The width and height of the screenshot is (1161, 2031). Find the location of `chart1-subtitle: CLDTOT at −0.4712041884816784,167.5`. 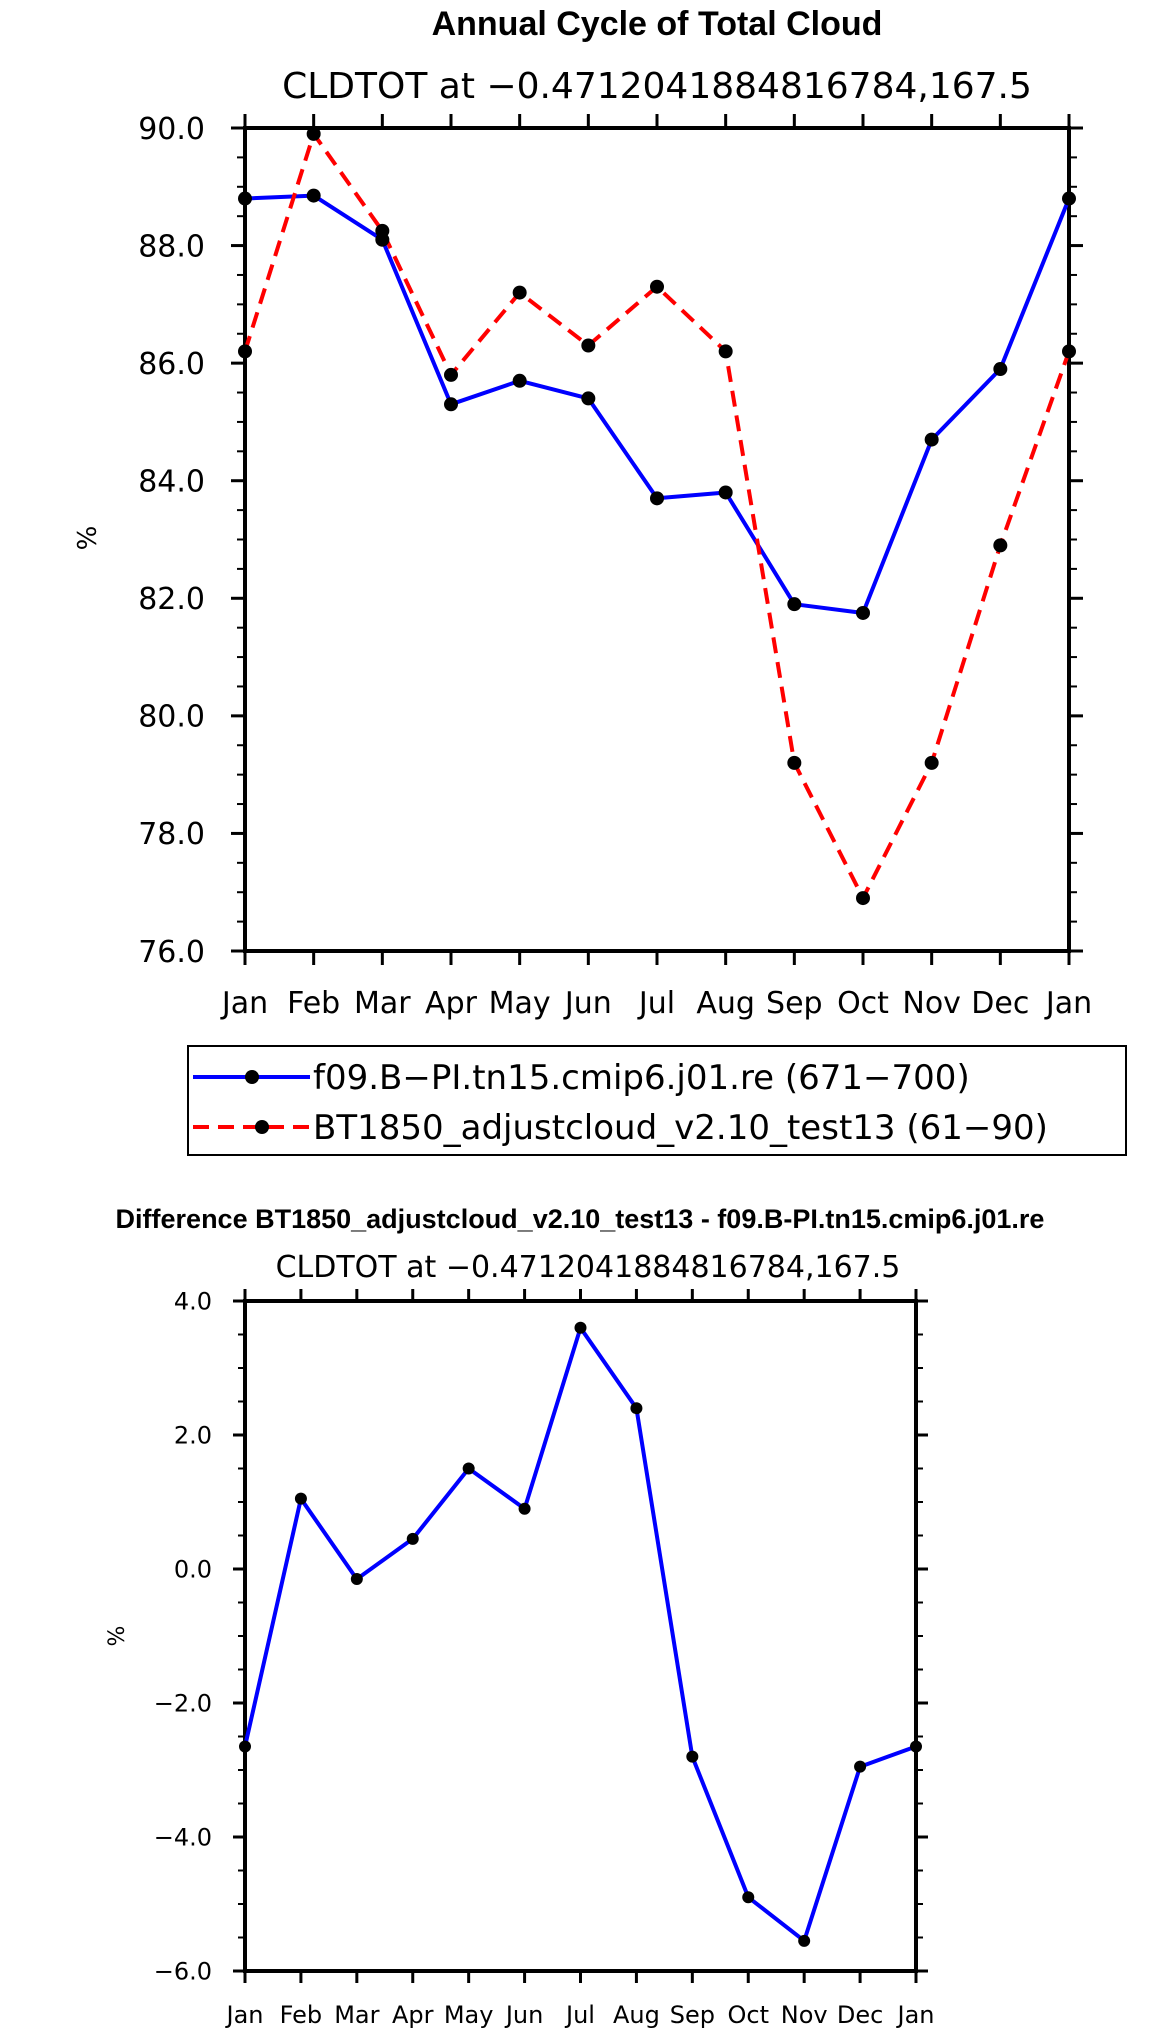

chart1-subtitle: CLDTOT at −0.4712041884816784,167.5 is located at coordinates (657, 86).